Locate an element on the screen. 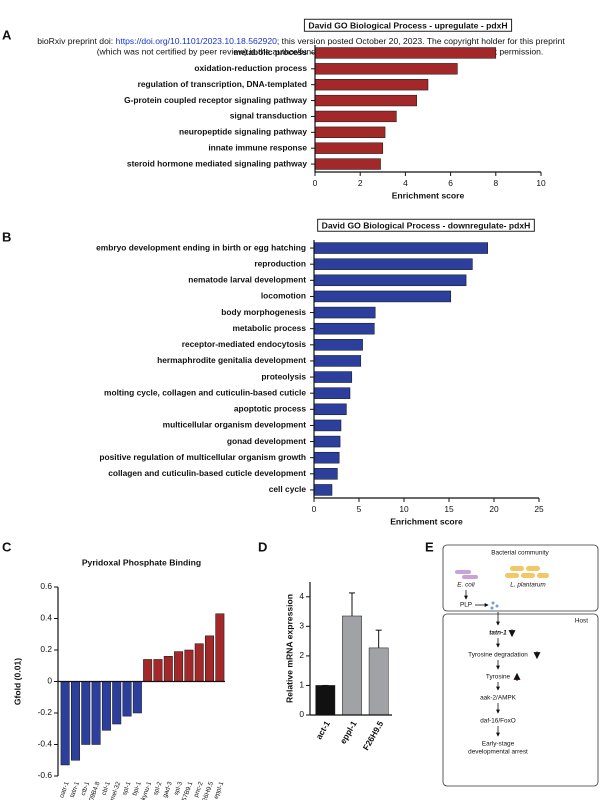 The image size is (602, 800). x-tick-label: 0 is located at coordinates (314, 509).